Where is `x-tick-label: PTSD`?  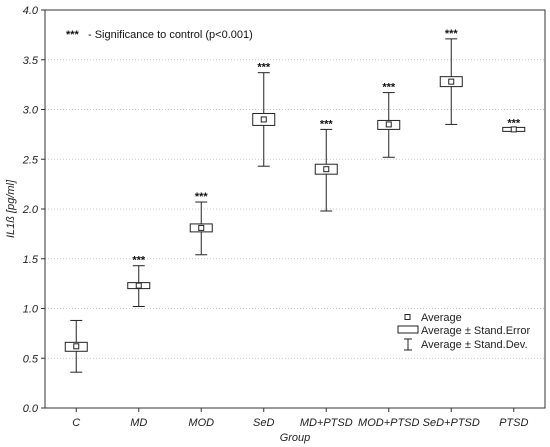 x-tick-label: PTSD is located at coordinates (513, 423).